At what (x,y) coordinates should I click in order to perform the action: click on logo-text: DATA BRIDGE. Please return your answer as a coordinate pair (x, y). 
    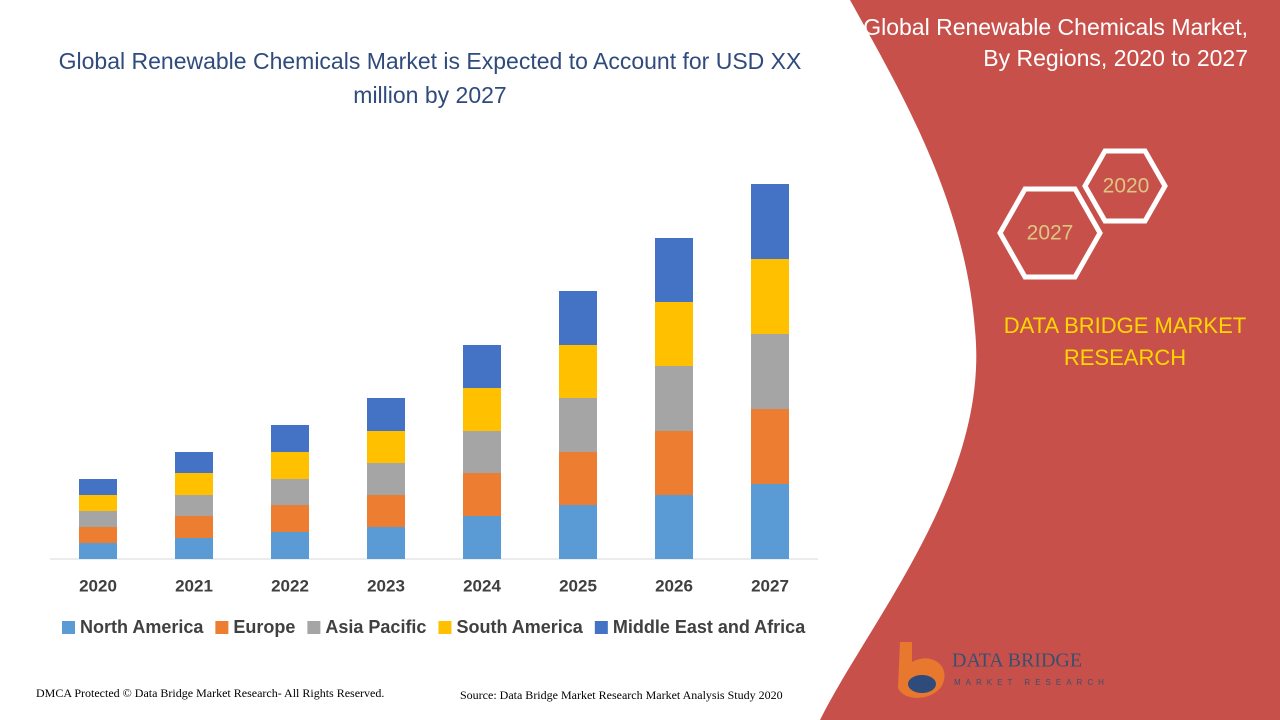
    Looking at the image, I should click on (1017, 661).